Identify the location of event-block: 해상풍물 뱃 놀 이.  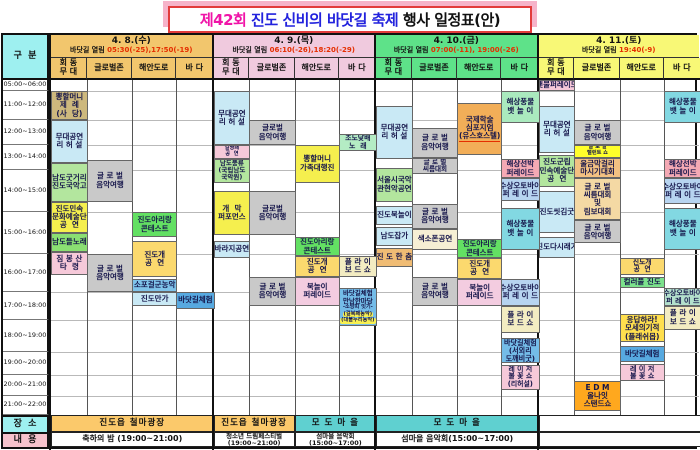
(520, 228).